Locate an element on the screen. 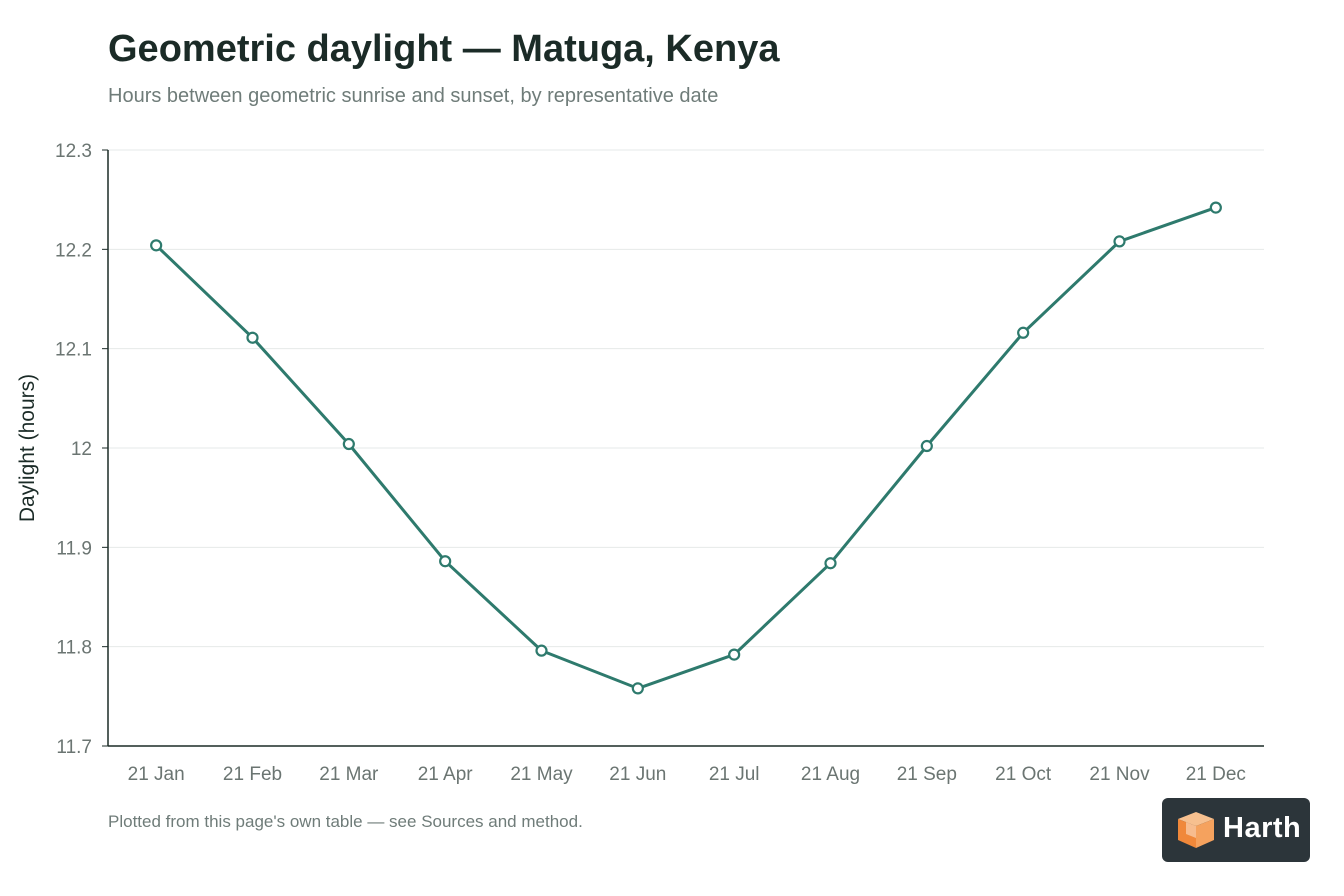 This screenshot has height=896, width=1344. y-tick-label: 12.1 is located at coordinates (73, 350).